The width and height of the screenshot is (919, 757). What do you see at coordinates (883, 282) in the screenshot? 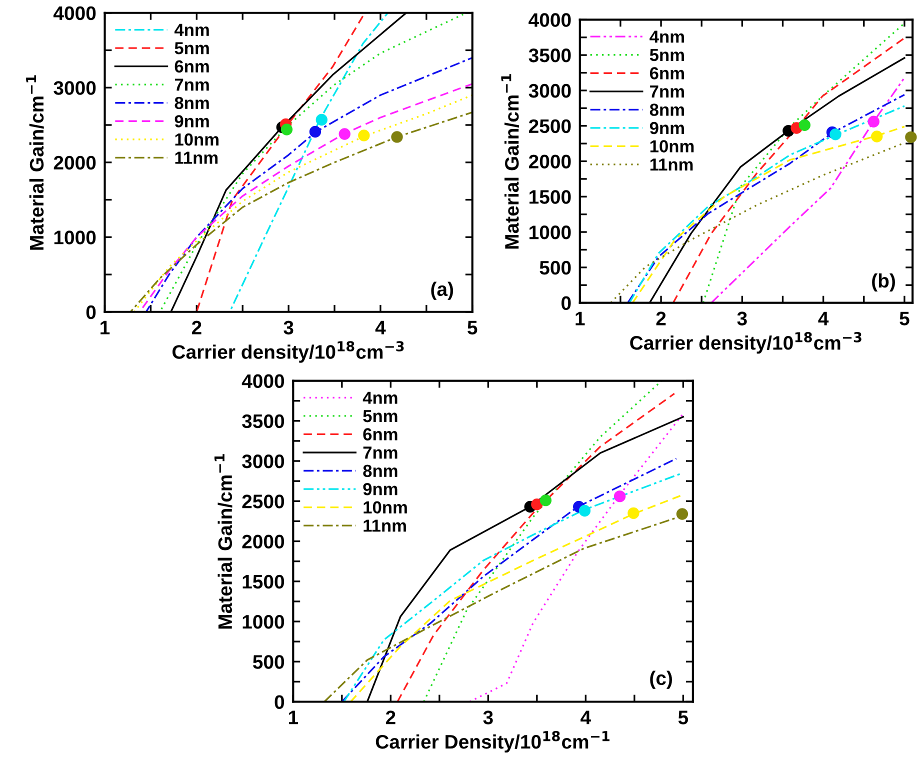
I see `annotation: (b)` at bounding box center [883, 282].